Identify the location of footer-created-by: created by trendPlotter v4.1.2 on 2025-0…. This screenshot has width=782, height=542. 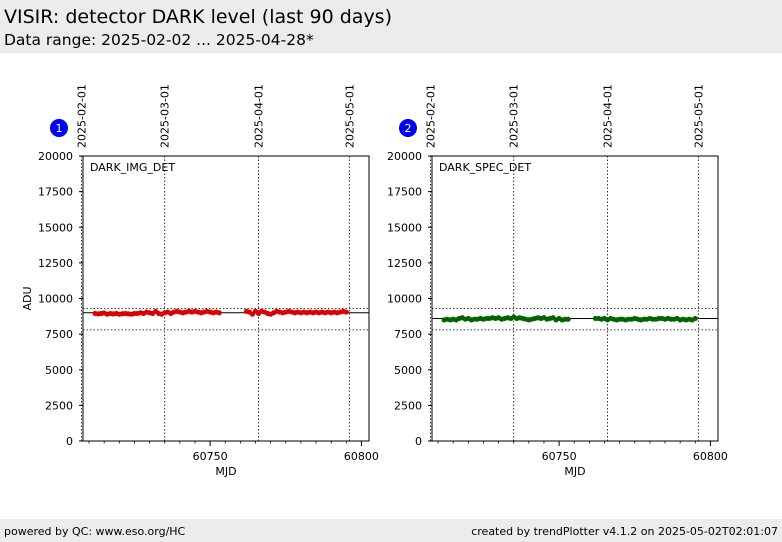
(624, 531).